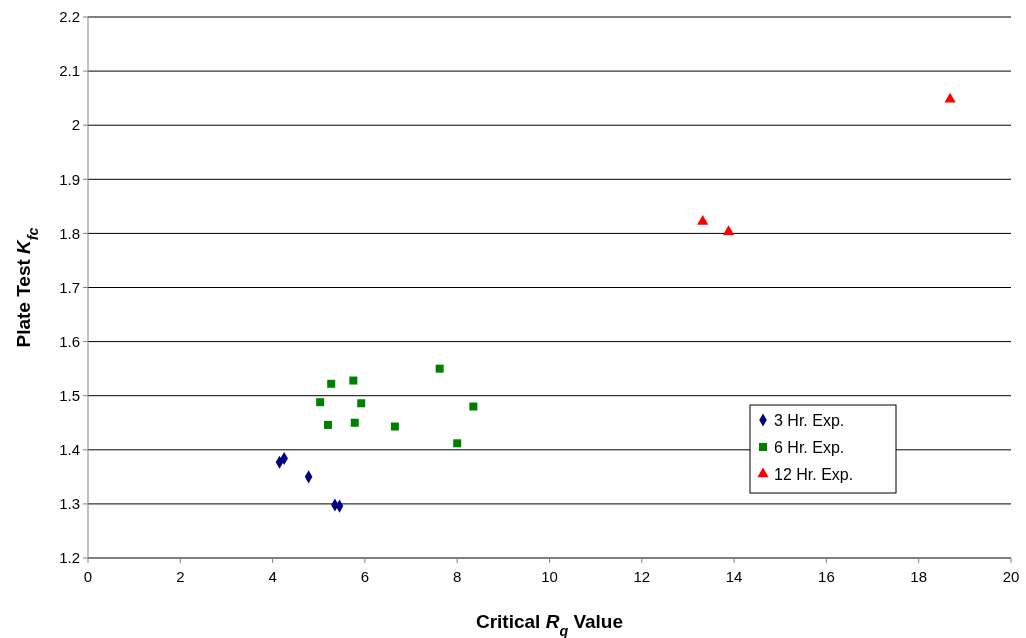  Describe the element at coordinates (365, 576) in the screenshot. I see `x-tick-label: 6` at that location.